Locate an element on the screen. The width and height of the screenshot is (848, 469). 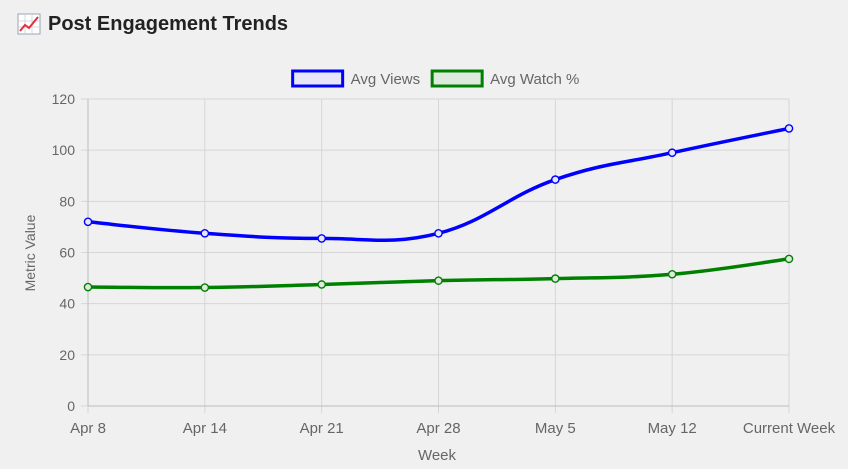
chart-header: Post Engagement Trends is located at coordinates (152, 24).